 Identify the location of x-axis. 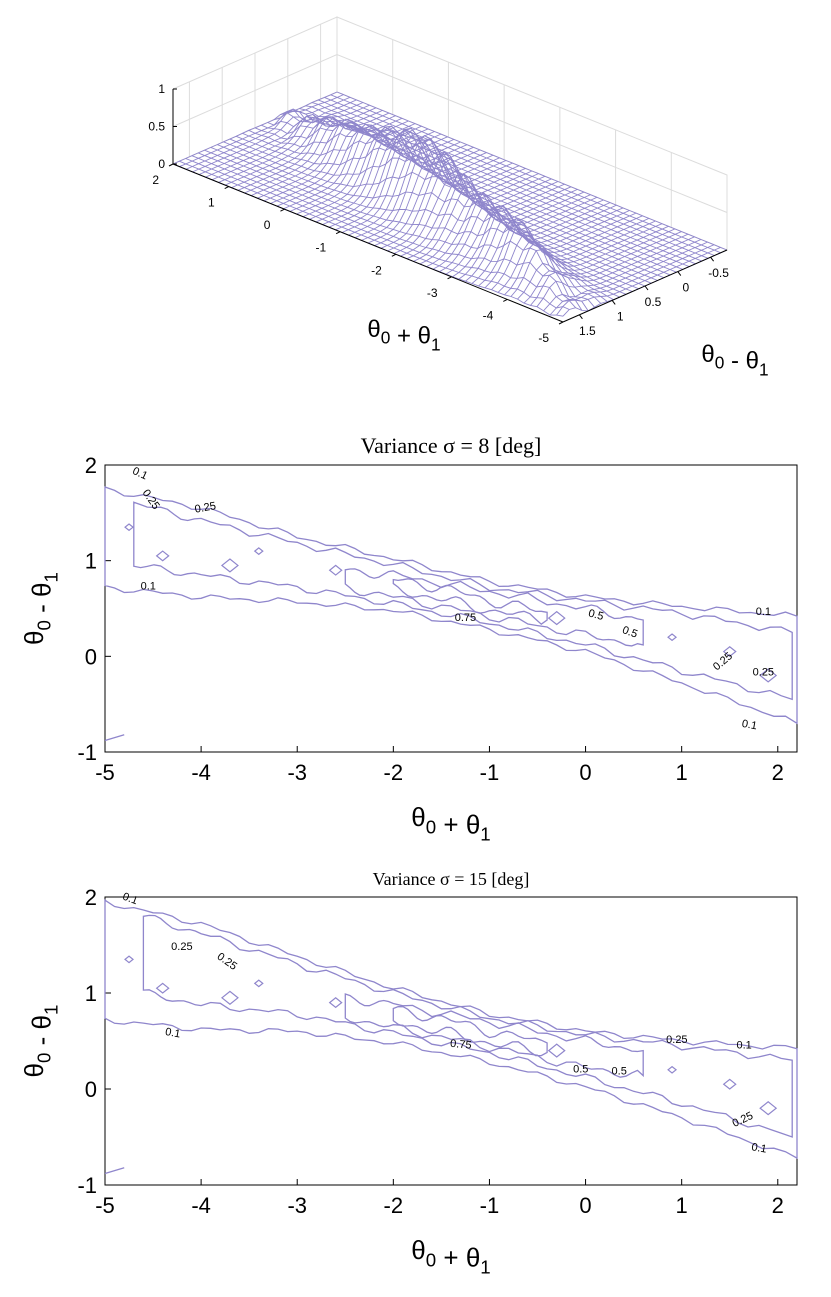
(368, 243).